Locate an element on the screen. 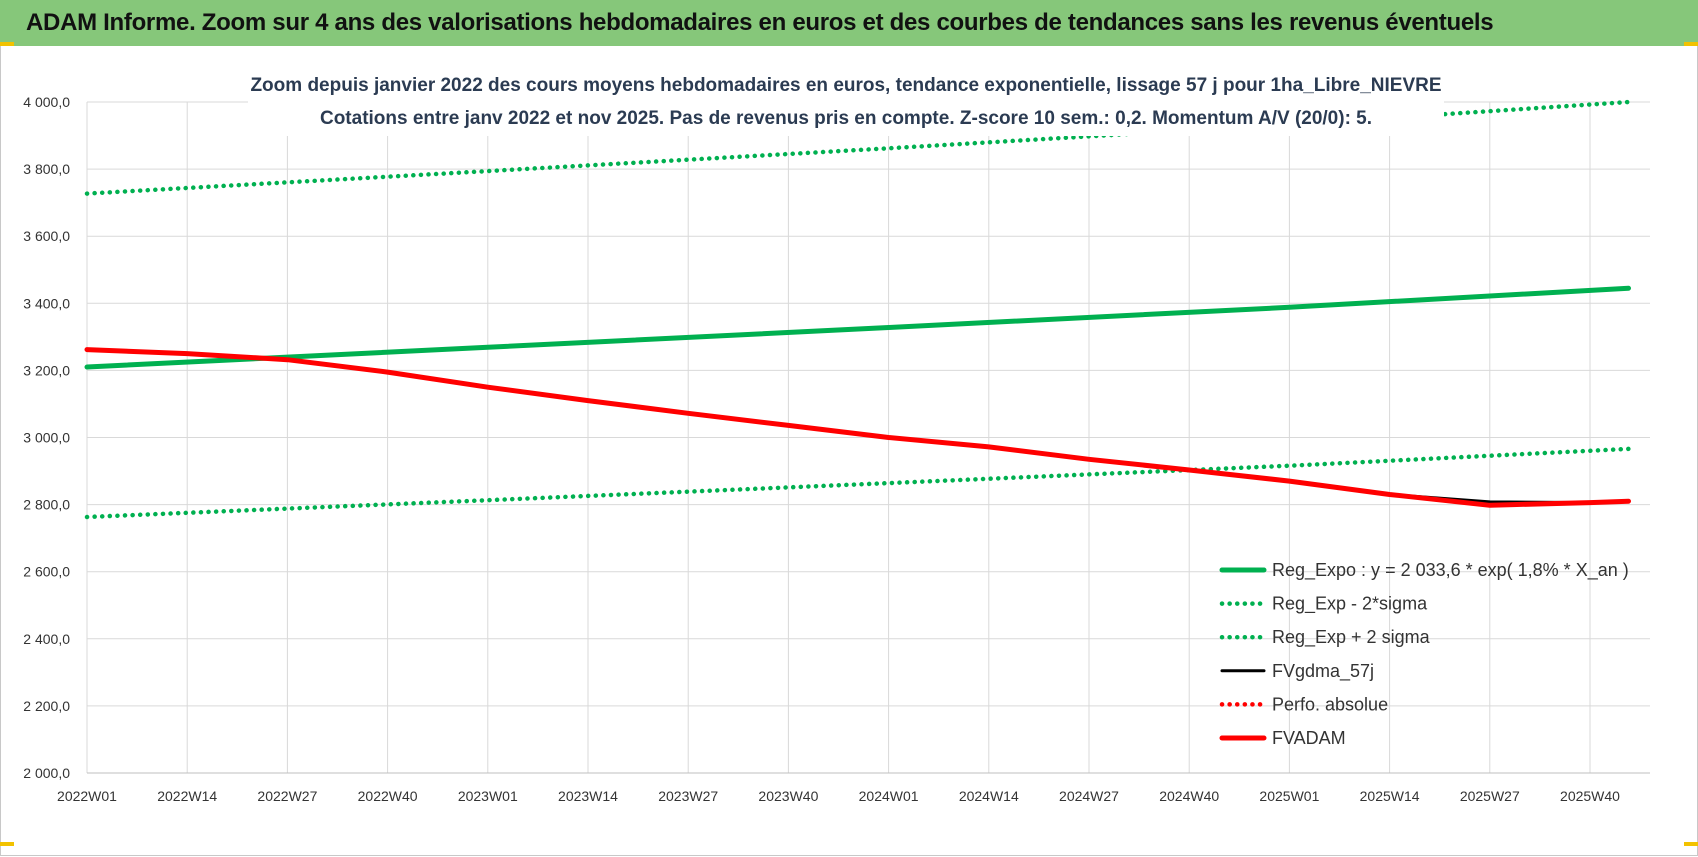 The image size is (1698, 857). y-tick-label: 3 200,0 is located at coordinates (46, 370).